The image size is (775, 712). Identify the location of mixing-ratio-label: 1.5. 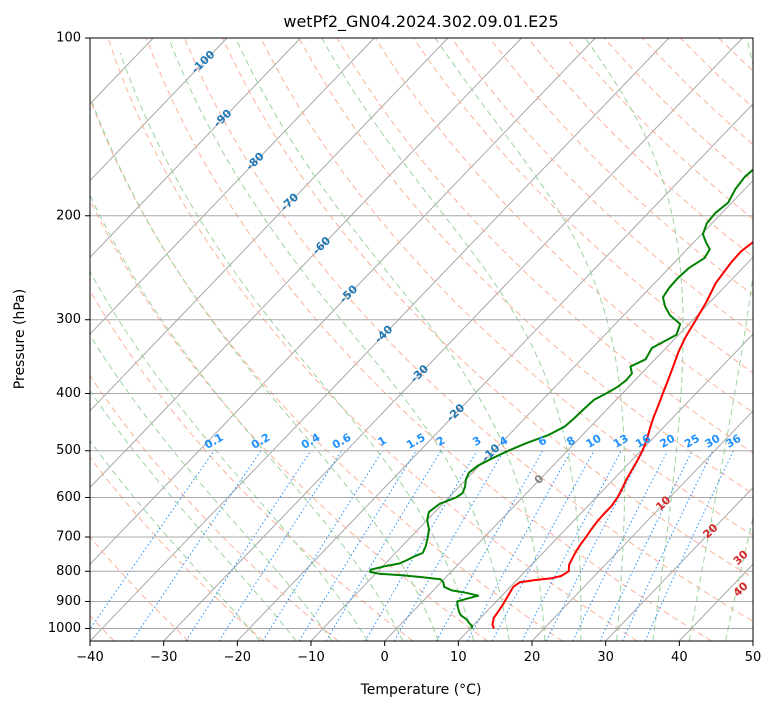
(415, 441).